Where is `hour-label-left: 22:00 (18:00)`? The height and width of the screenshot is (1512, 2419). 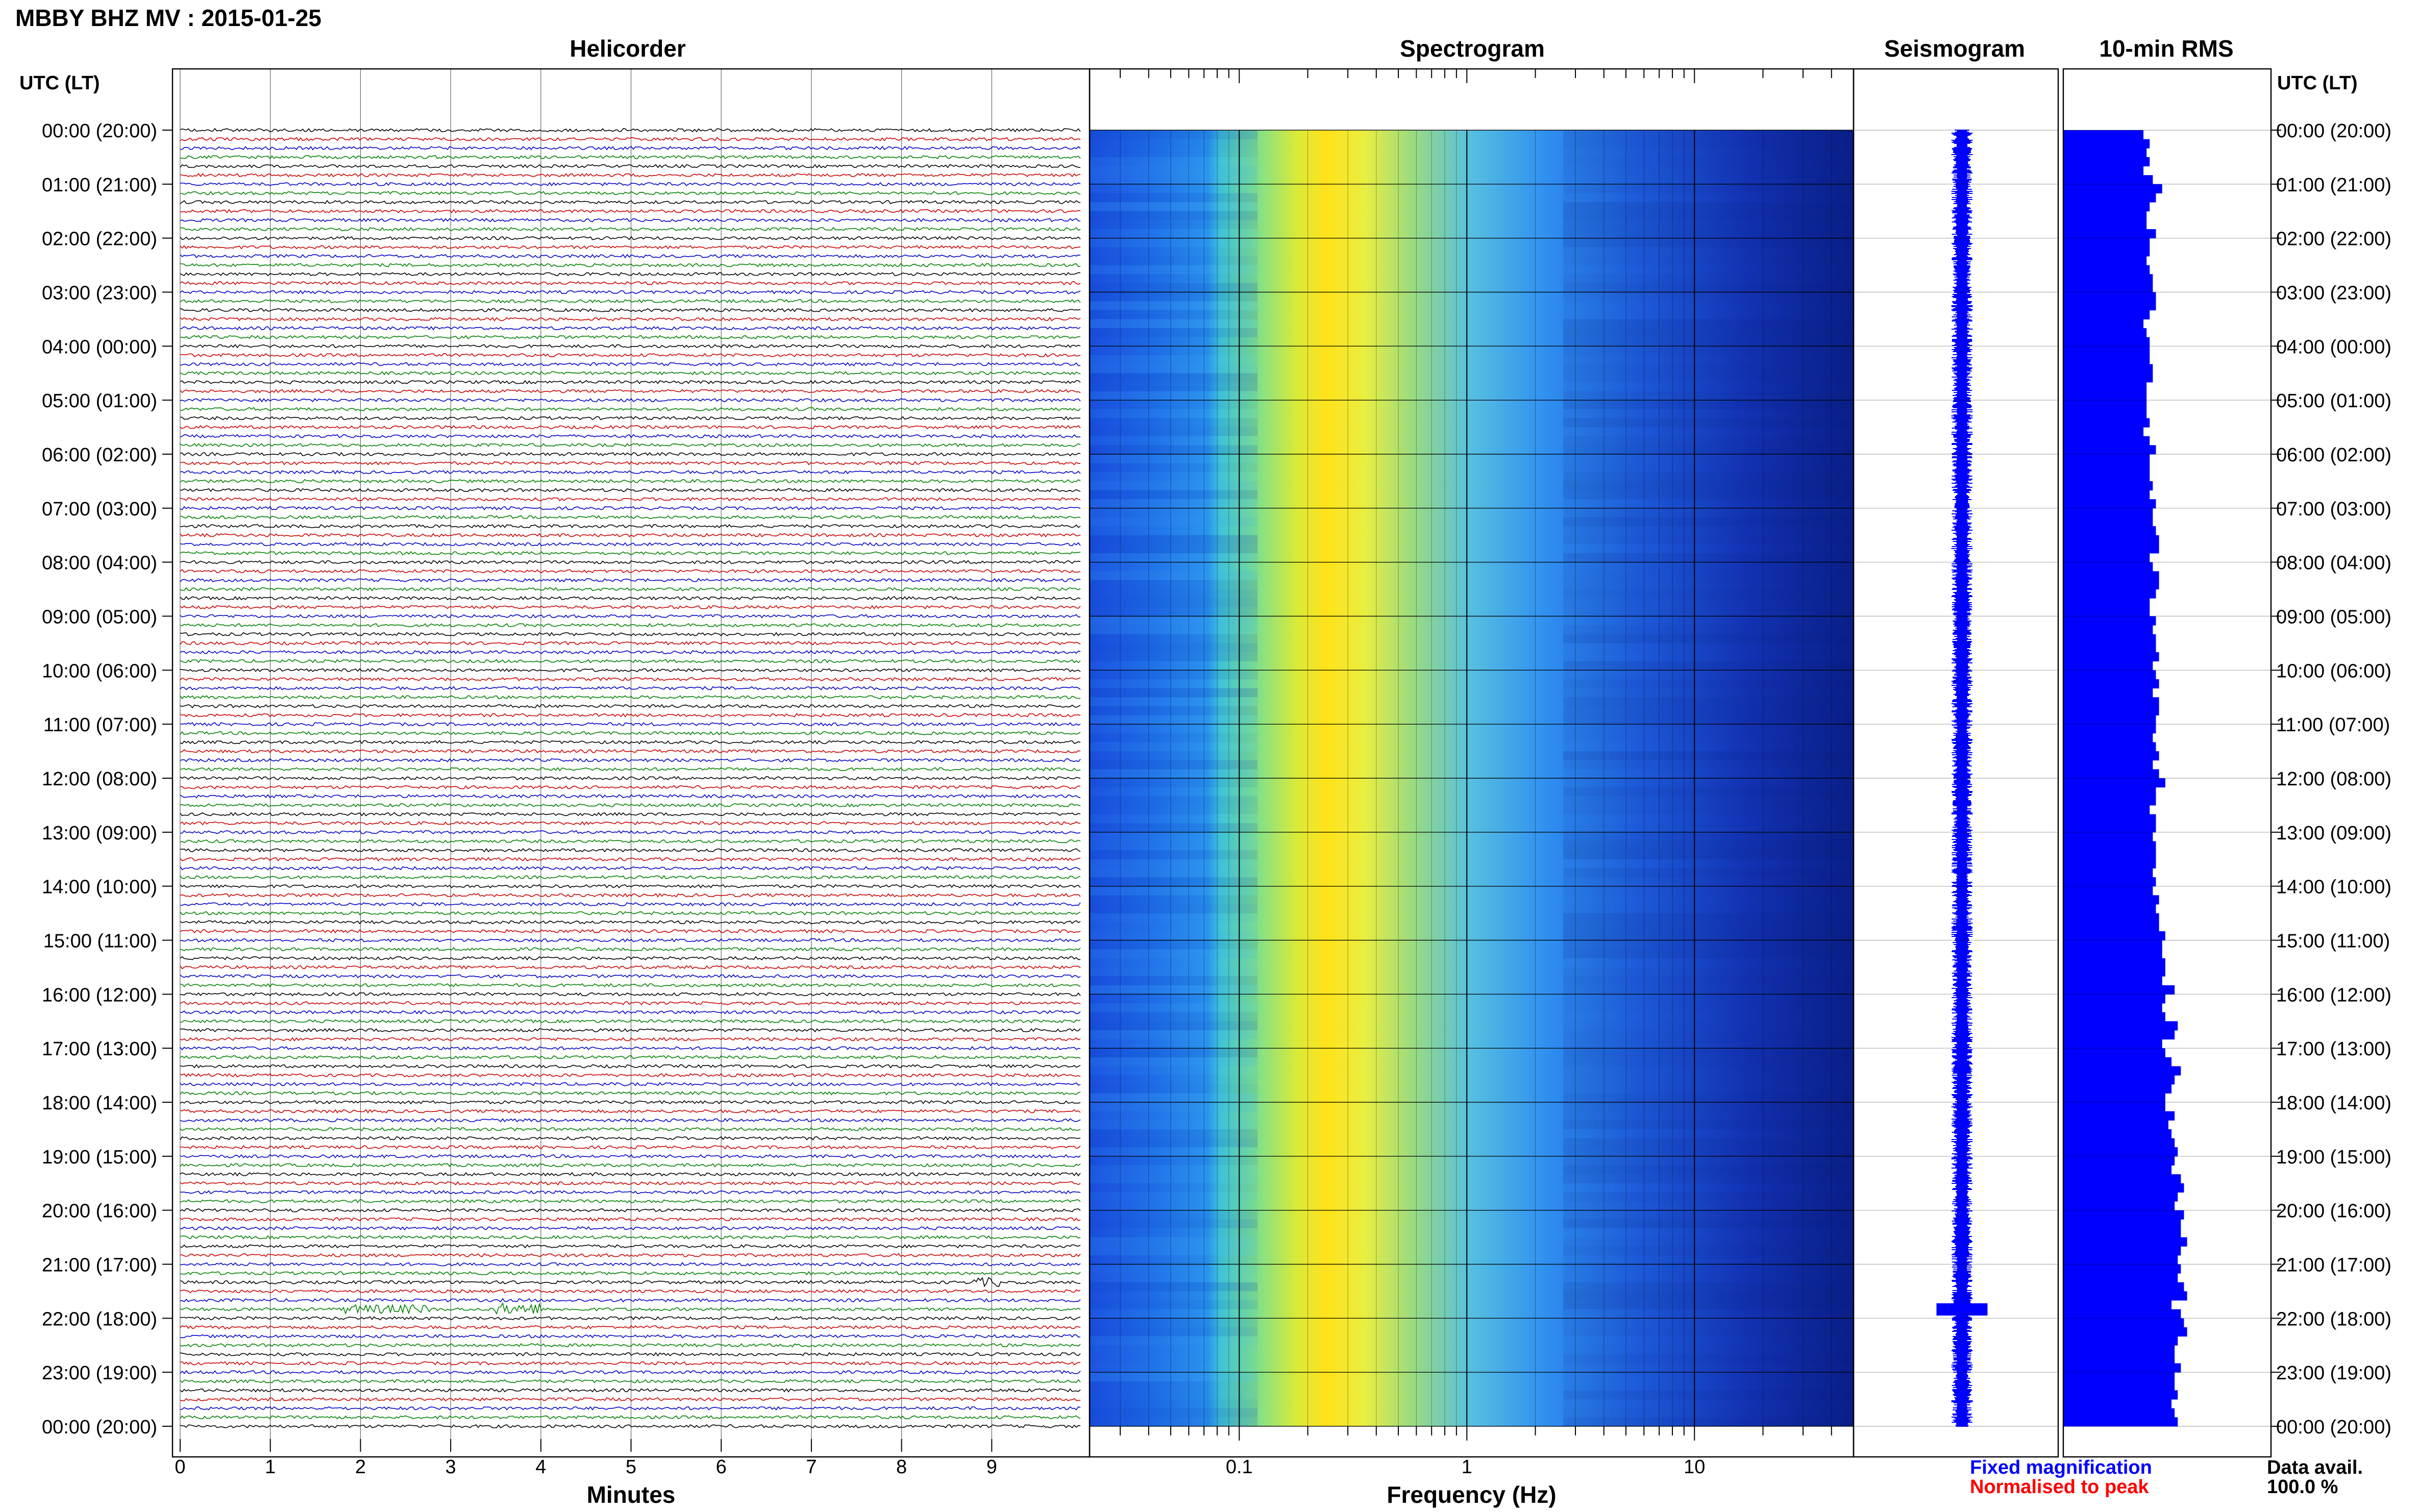 hour-label-left: 22:00 (18:00) is located at coordinates (99, 1319).